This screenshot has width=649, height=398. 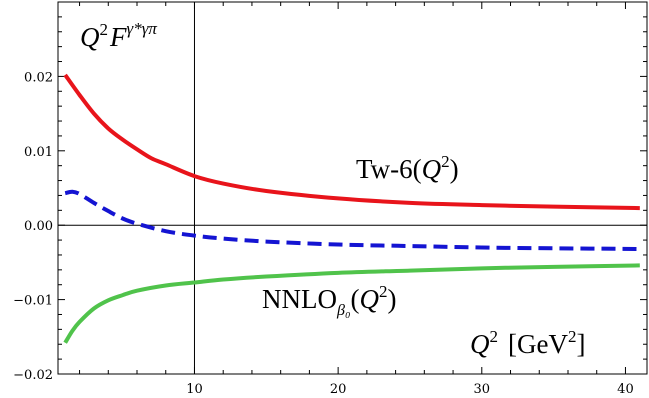 I want to click on series-label-nnlo-main: NNLO, so click(x=299, y=299).